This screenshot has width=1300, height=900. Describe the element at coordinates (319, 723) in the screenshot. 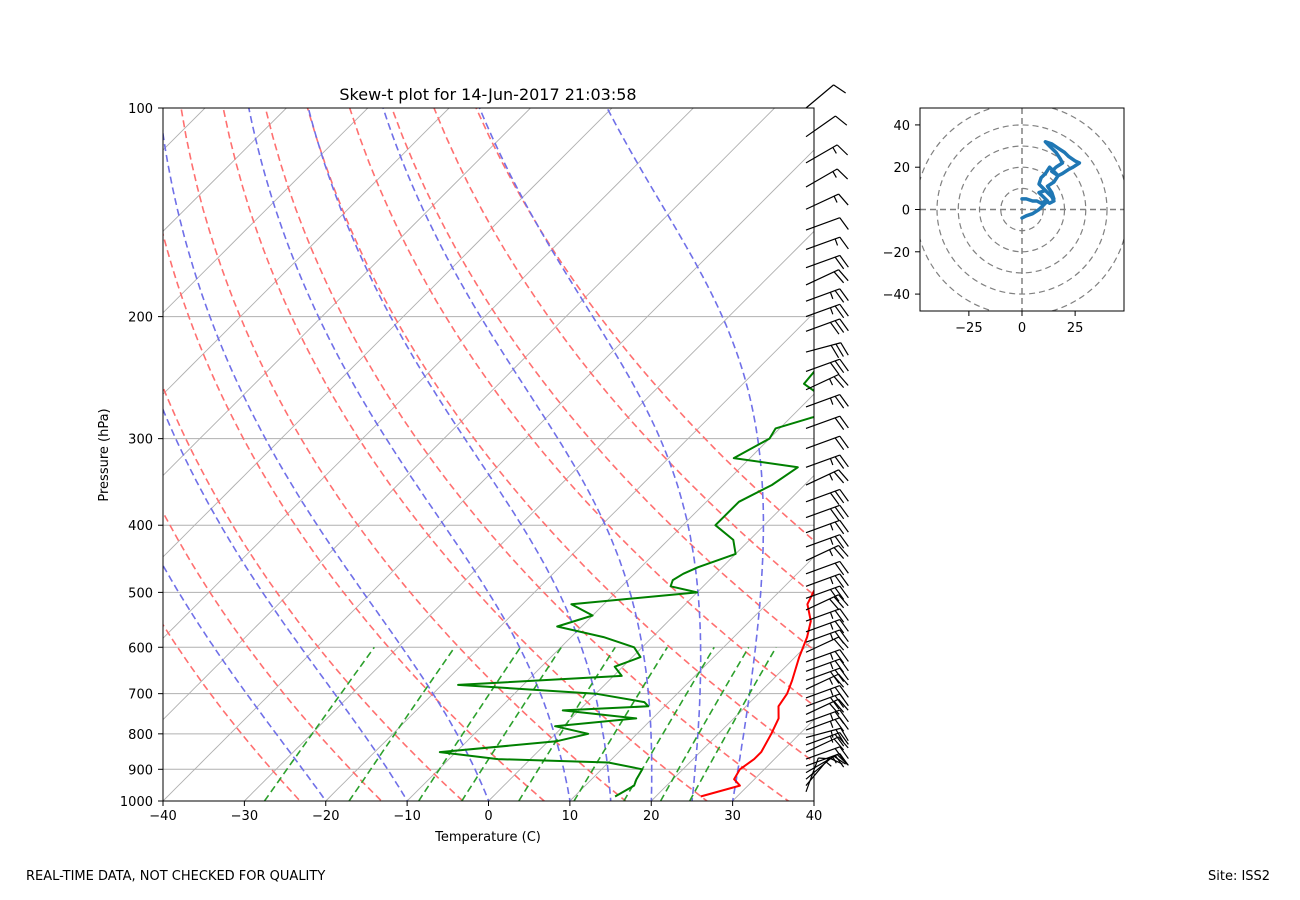

I see `mixing-ratio-0.4` at that location.